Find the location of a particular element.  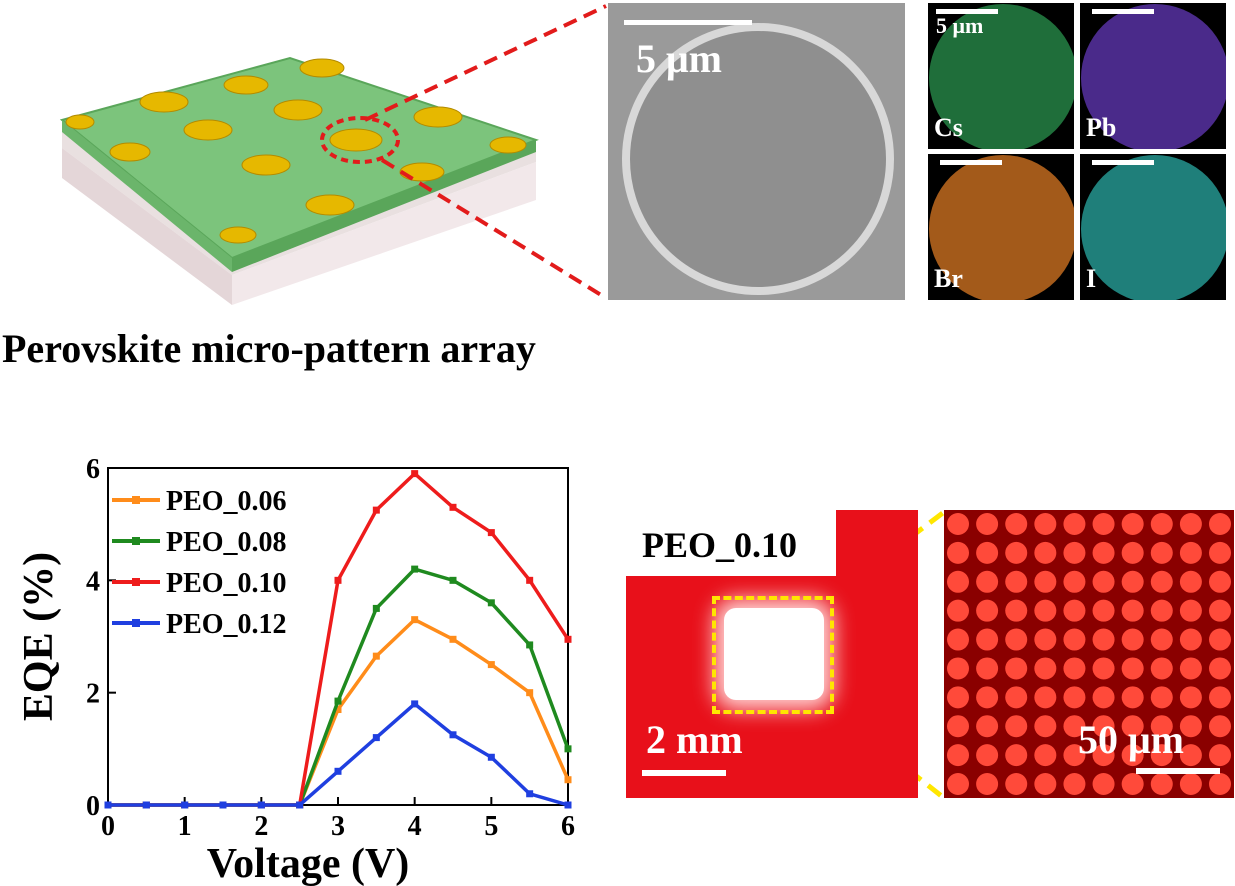

y-tick-label: 0 is located at coordinates (93, 806).